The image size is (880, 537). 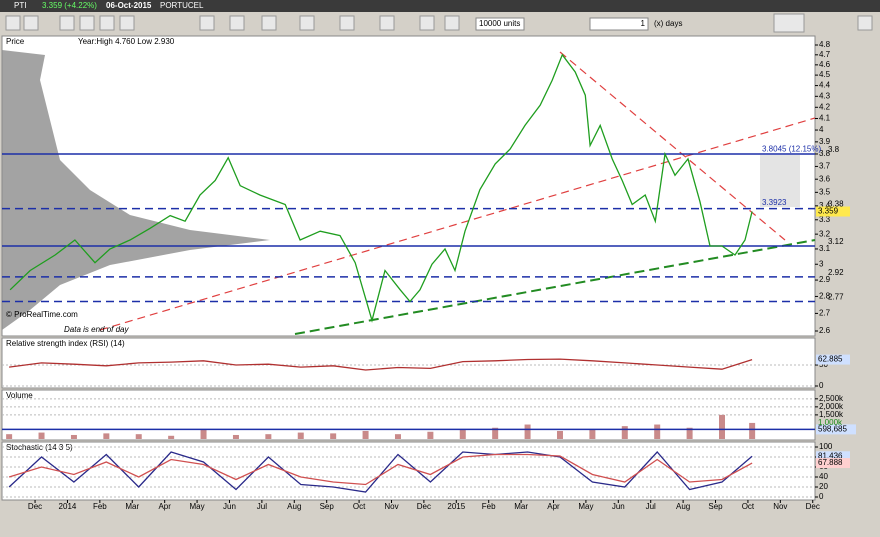 I want to click on y-tick-label: 3.1, so click(x=825, y=248).